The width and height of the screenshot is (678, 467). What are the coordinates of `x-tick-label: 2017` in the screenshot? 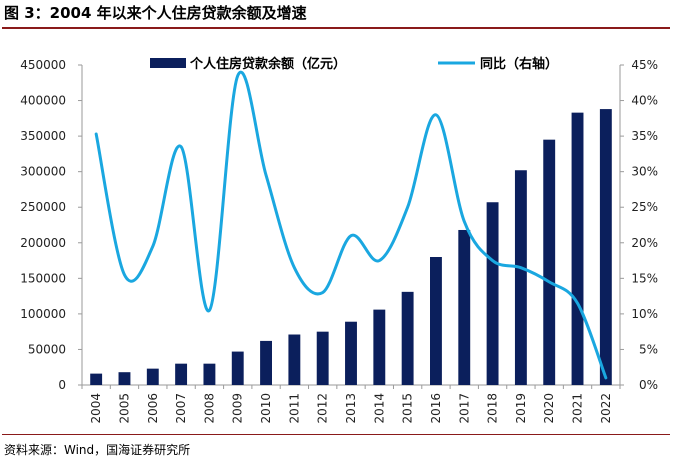 It's located at (464, 408).